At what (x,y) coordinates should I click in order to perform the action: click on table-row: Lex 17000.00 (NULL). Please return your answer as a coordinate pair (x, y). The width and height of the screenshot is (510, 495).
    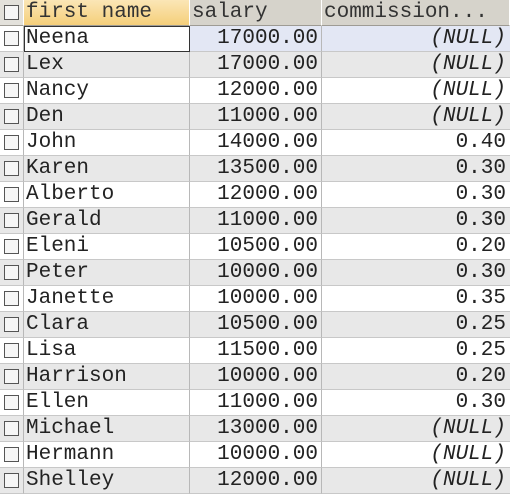
    Looking at the image, I should click on (255, 65).